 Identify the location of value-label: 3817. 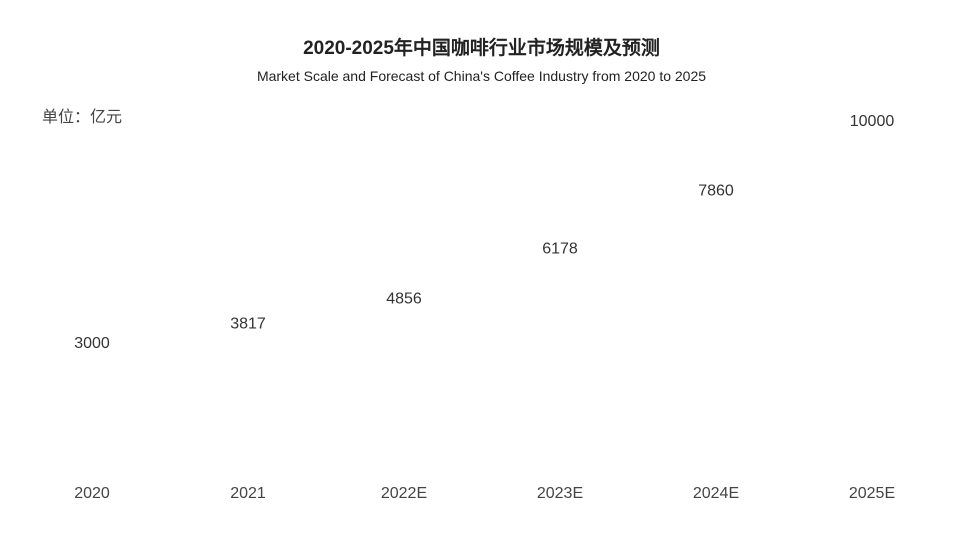
(248, 323).